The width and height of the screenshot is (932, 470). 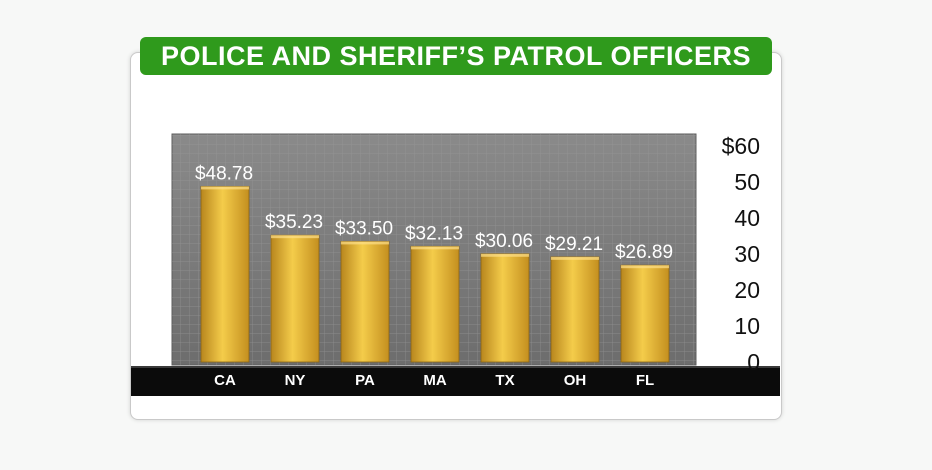 What do you see at coordinates (575, 380) in the screenshot?
I see `x-tick-label-oh: OH` at bounding box center [575, 380].